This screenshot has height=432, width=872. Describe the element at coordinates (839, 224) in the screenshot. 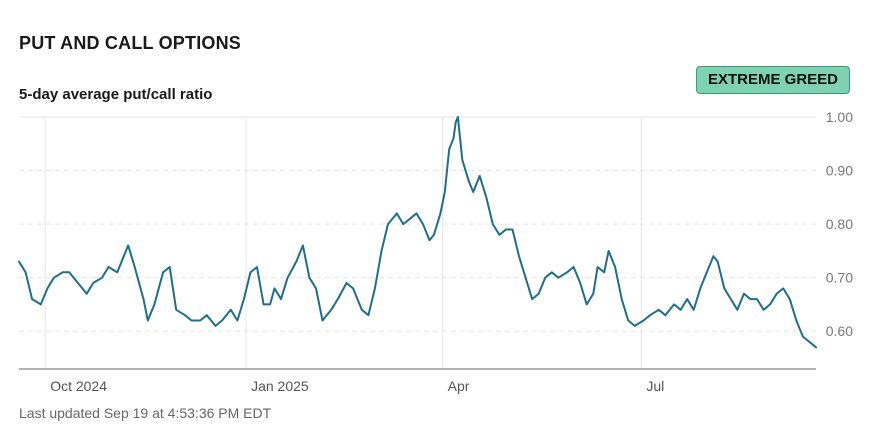

I see `y-tick-label: 0.80` at that location.